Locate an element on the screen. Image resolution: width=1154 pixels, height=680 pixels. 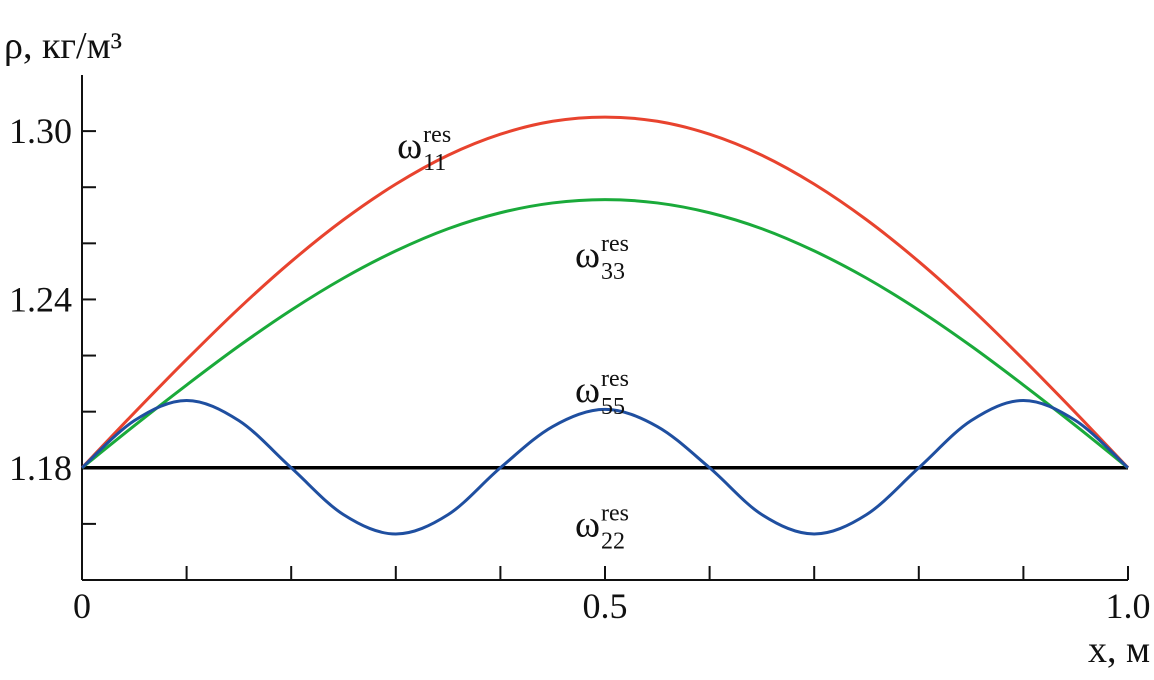
y-tick-label: 1.30 is located at coordinates (40, 131).